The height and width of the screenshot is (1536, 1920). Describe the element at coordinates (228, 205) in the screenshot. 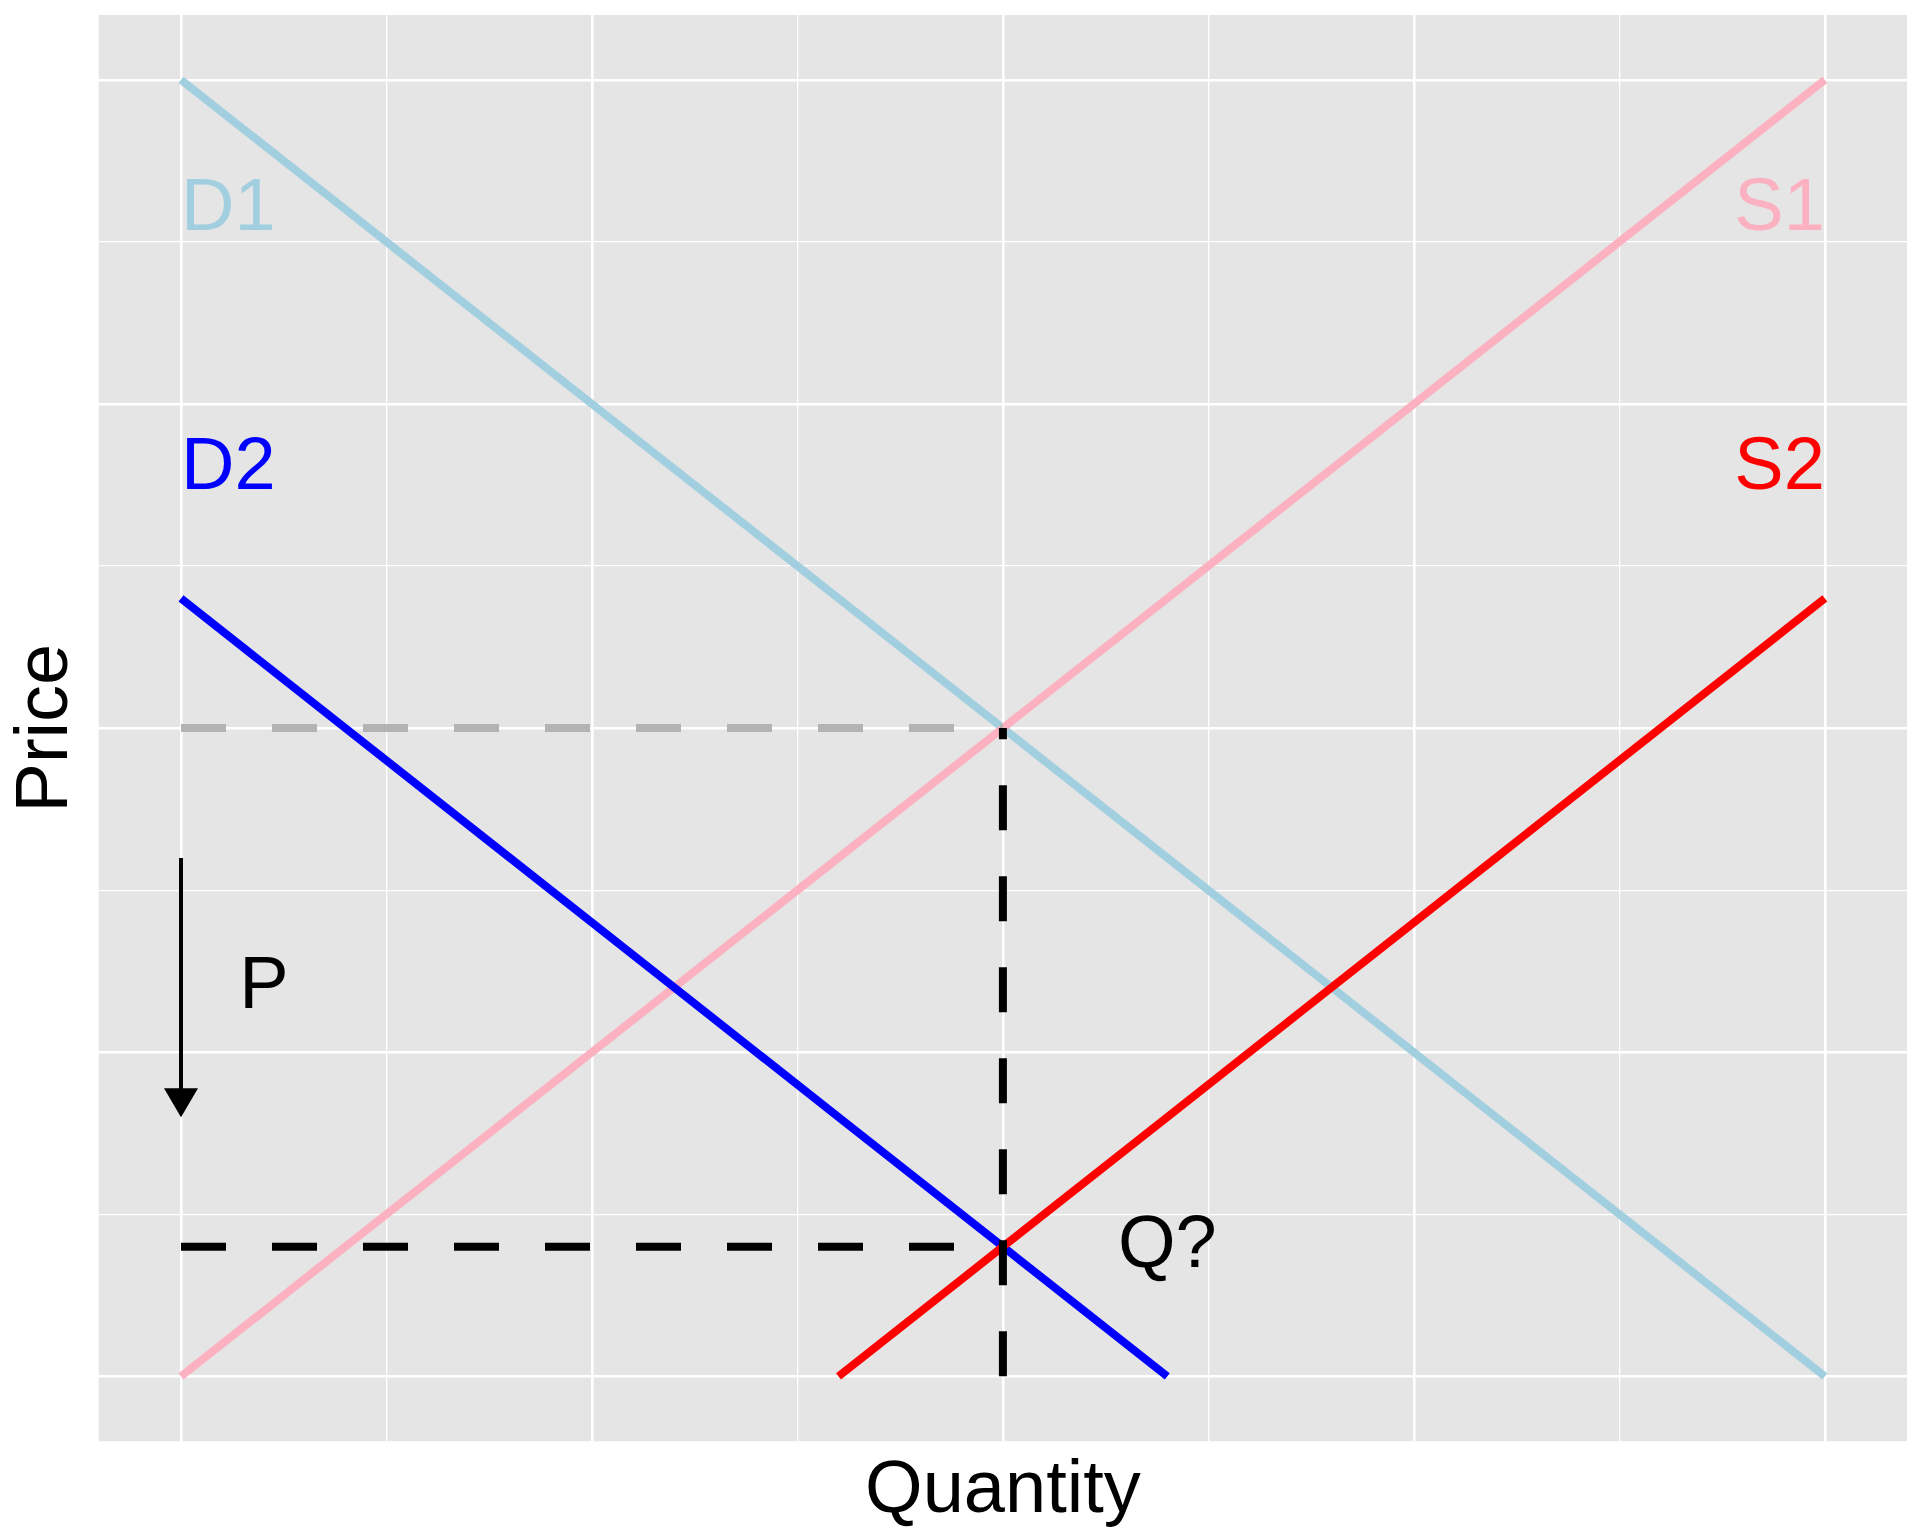

I see `series-label: D1` at that location.